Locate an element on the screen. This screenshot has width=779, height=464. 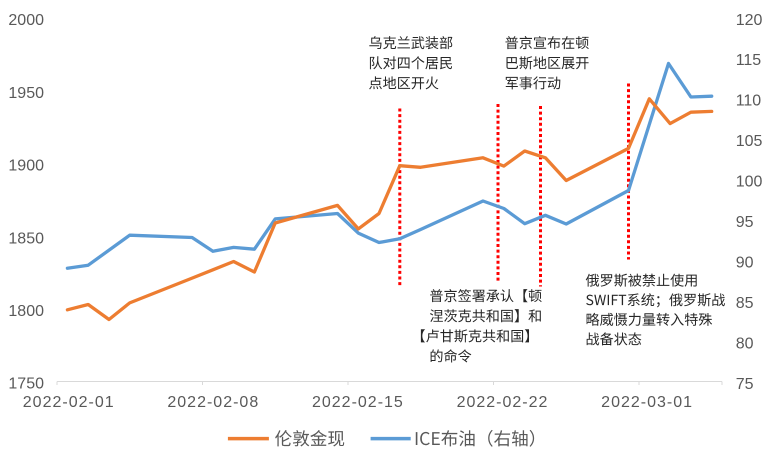
svg-text: 90 is located at coordinates (745, 263).